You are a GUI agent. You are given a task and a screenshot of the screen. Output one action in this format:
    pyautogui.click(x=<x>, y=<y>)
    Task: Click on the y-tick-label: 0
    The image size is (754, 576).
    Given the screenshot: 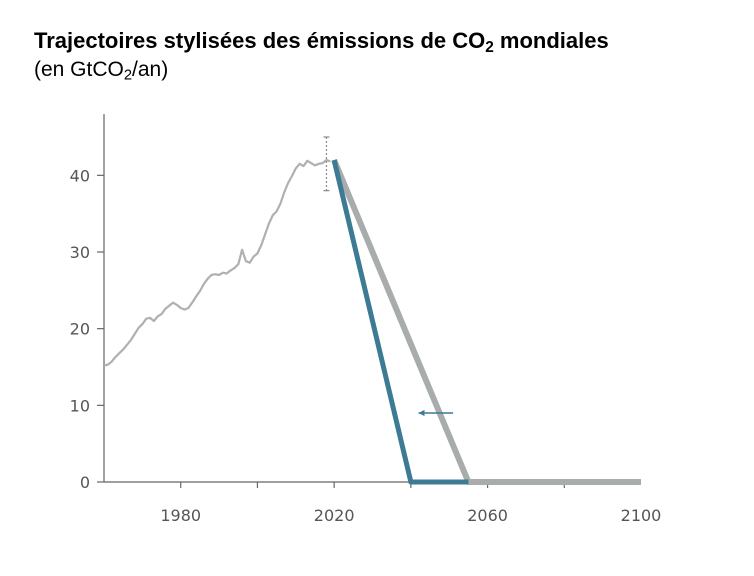 What is the action you would take?
    pyautogui.click(x=85, y=482)
    